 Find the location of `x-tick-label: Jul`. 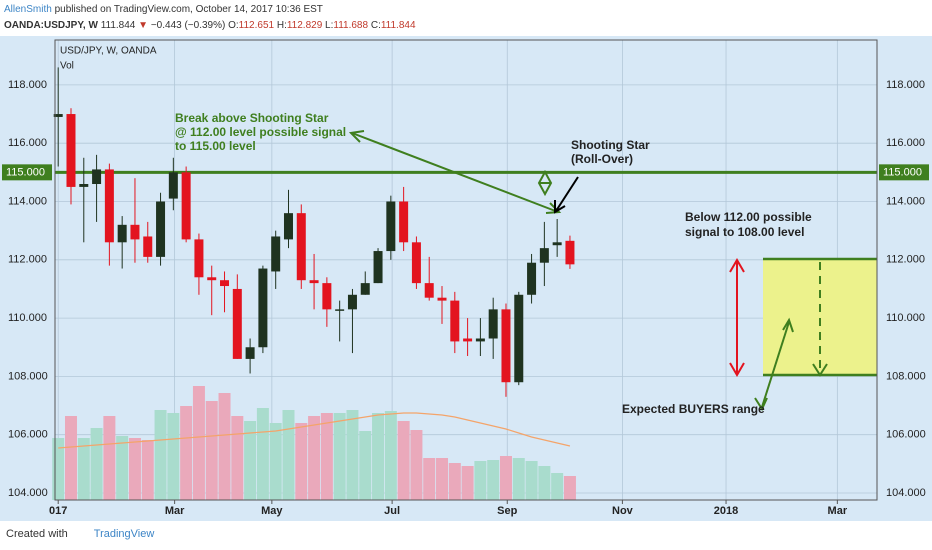

x-tick-label: Jul is located at coordinates (392, 511).